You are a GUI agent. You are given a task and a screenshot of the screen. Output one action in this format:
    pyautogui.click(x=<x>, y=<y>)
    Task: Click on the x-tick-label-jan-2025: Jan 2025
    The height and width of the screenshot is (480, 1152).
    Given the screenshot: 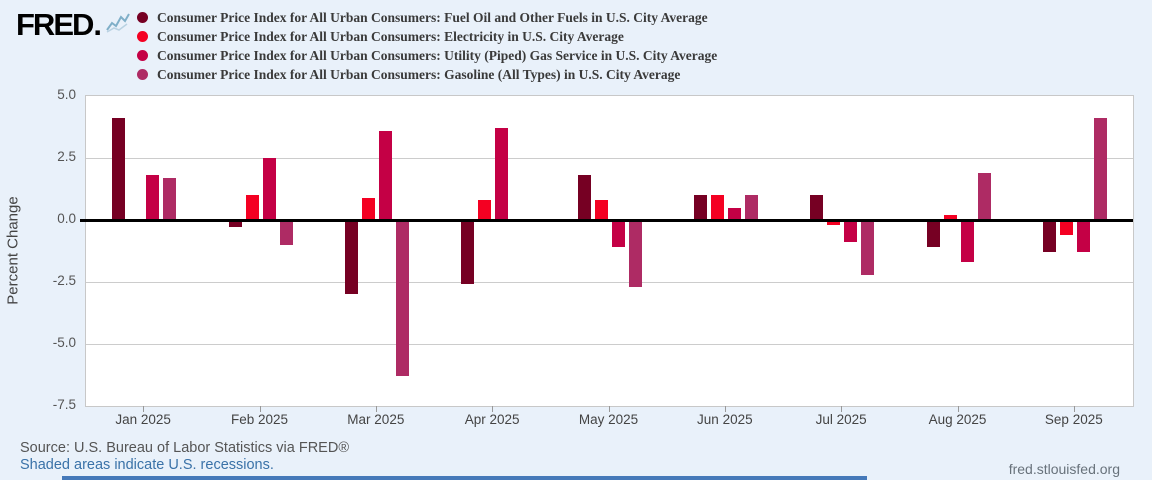 What is the action you would take?
    pyautogui.click(x=143, y=419)
    